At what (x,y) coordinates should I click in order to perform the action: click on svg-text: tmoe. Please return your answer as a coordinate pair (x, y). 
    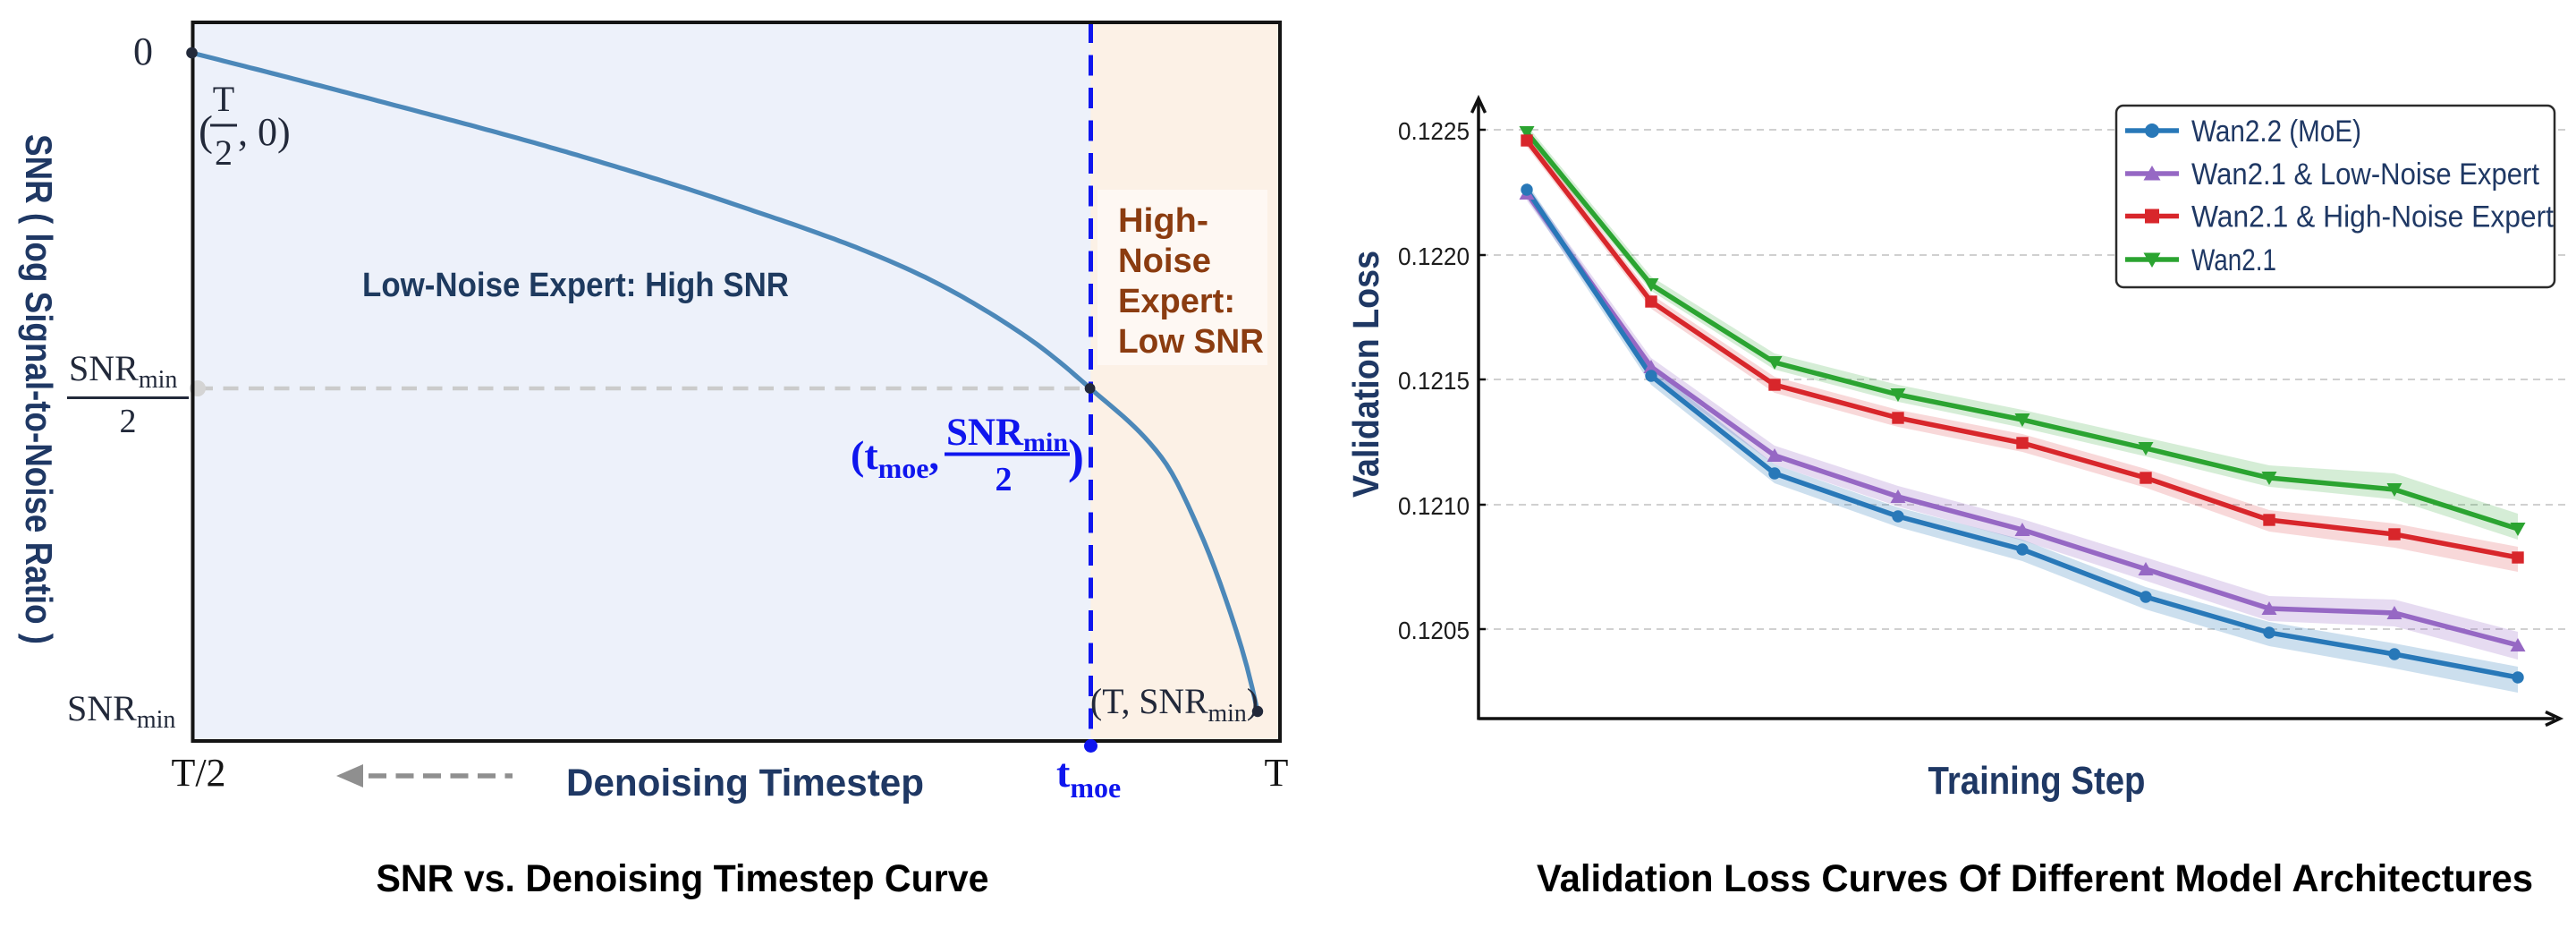
    Looking at the image, I should click on (1088, 777).